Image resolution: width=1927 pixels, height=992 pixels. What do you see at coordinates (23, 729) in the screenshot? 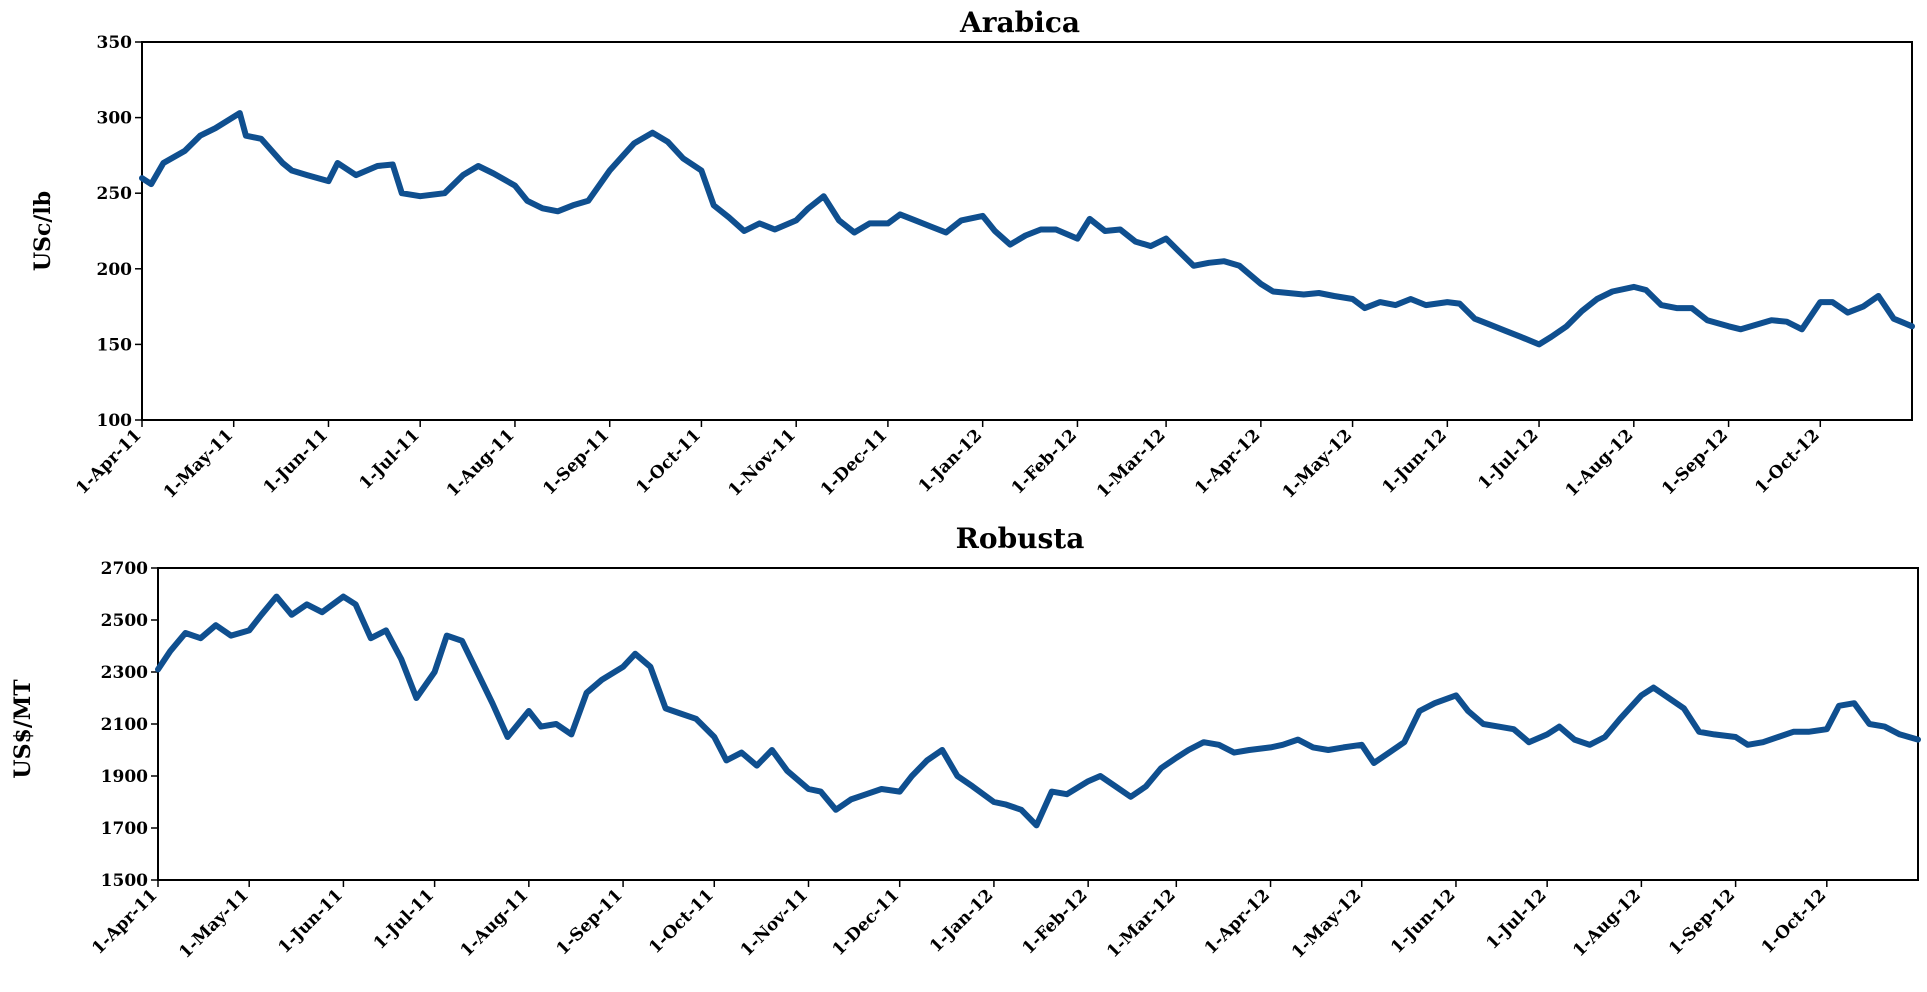
I see `y-axis-label: US$/MT` at bounding box center [23, 729].